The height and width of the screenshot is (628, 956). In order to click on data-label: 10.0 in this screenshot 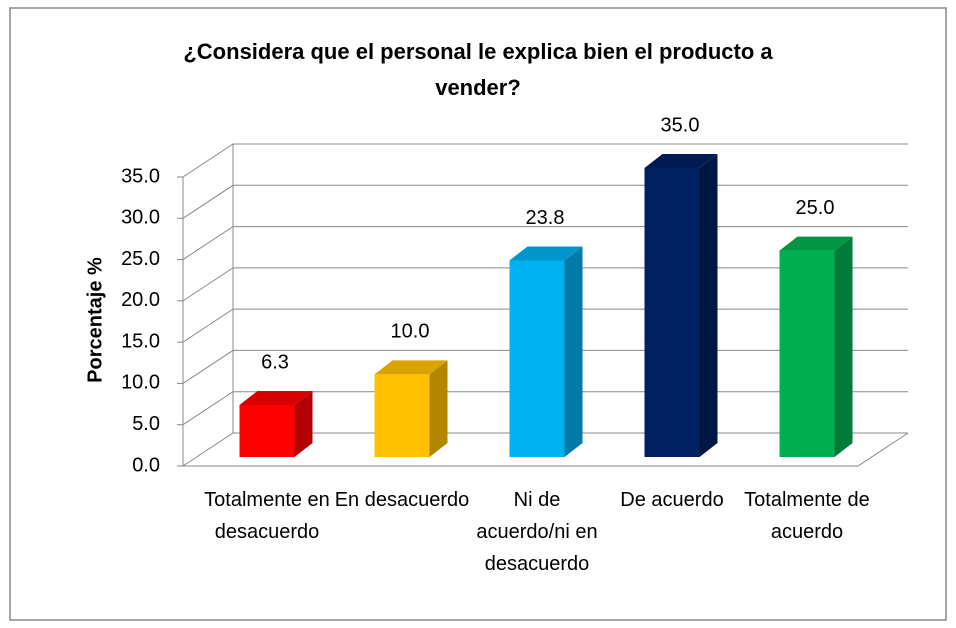, I will do `click(410, 332)`.